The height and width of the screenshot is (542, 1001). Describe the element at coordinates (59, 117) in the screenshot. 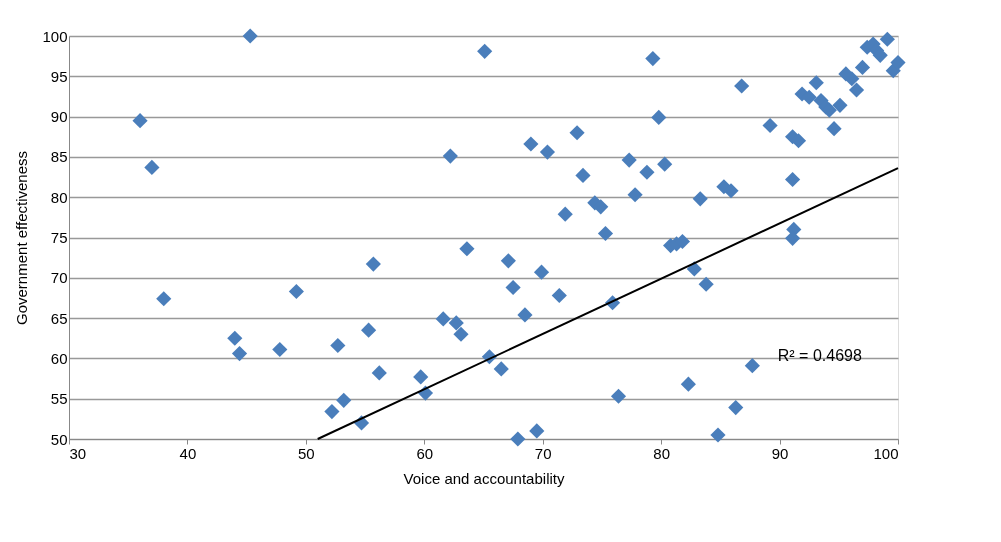

I see `y-tick-label: 90` at that location.